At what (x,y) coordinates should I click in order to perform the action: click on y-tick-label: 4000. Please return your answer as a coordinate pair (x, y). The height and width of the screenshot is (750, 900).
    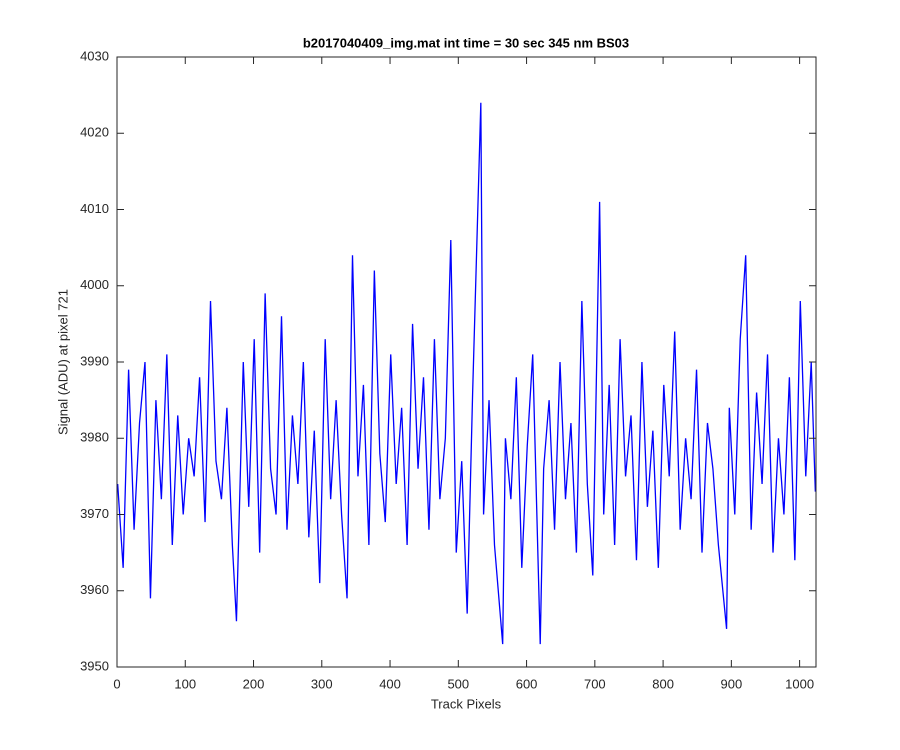
    Looking at the image, I should click on (94, 284).